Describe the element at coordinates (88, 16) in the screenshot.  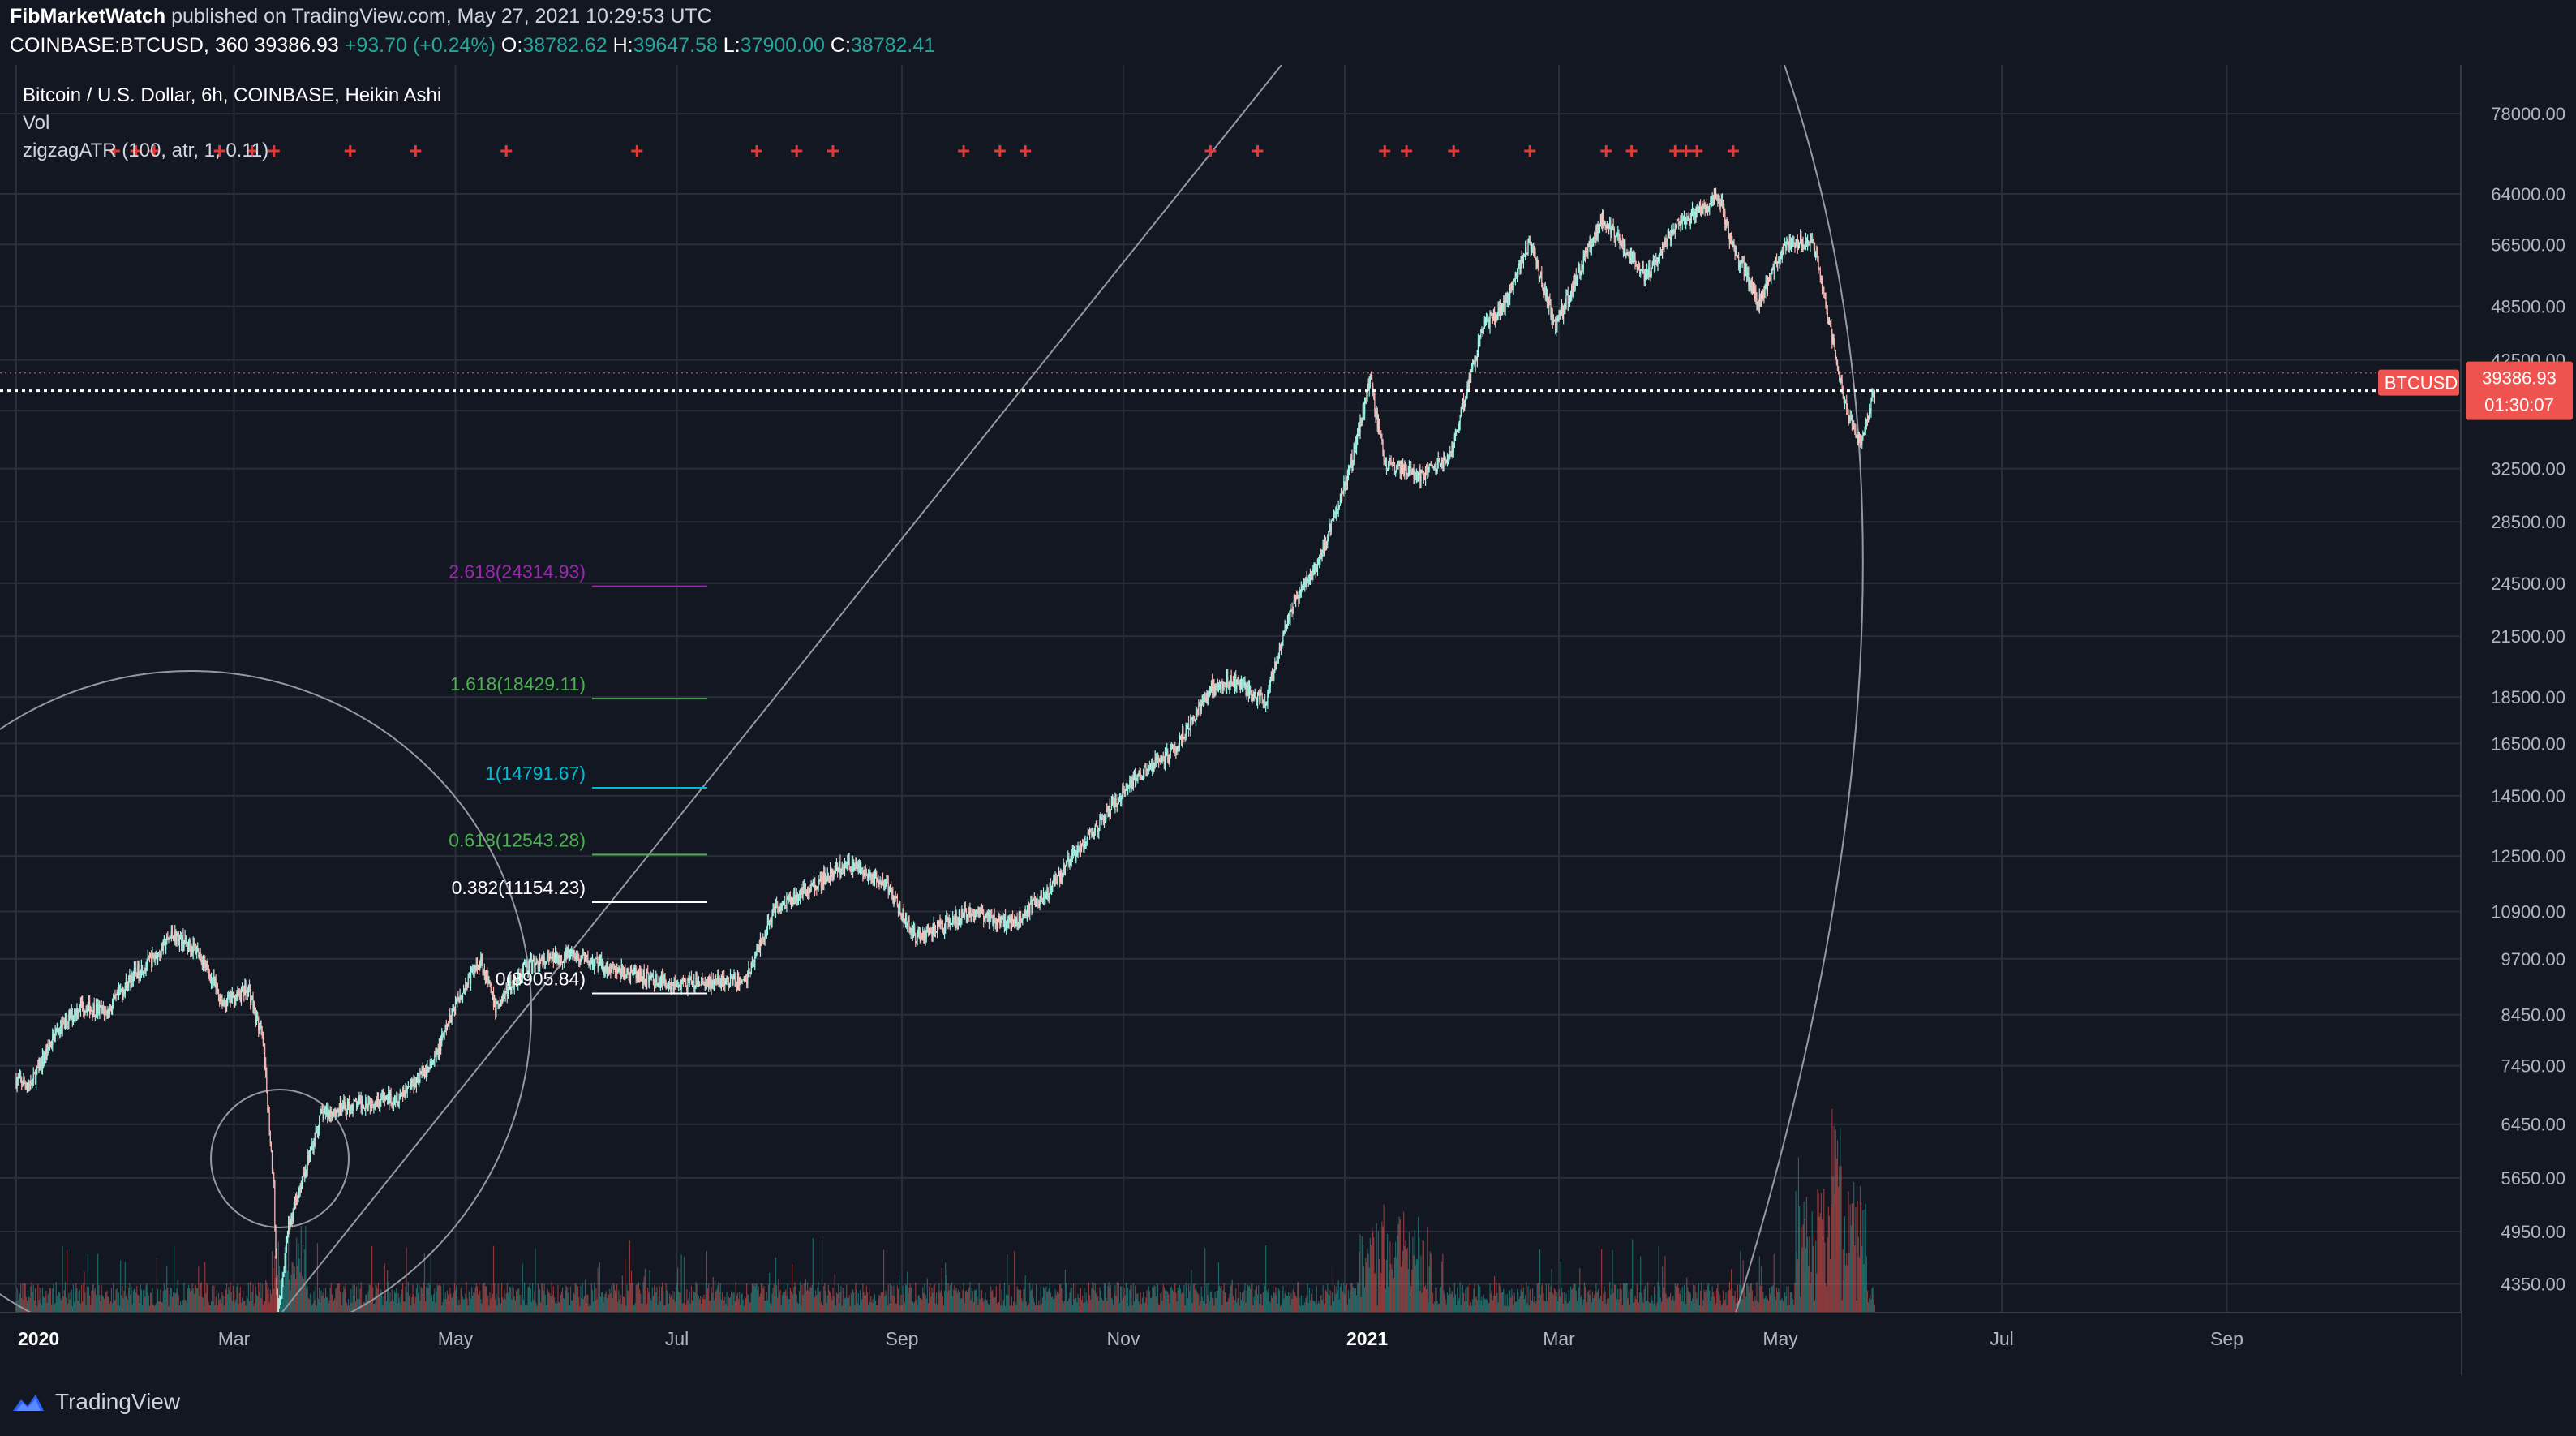
I see `author-name: FibMarketWatch` at that location.